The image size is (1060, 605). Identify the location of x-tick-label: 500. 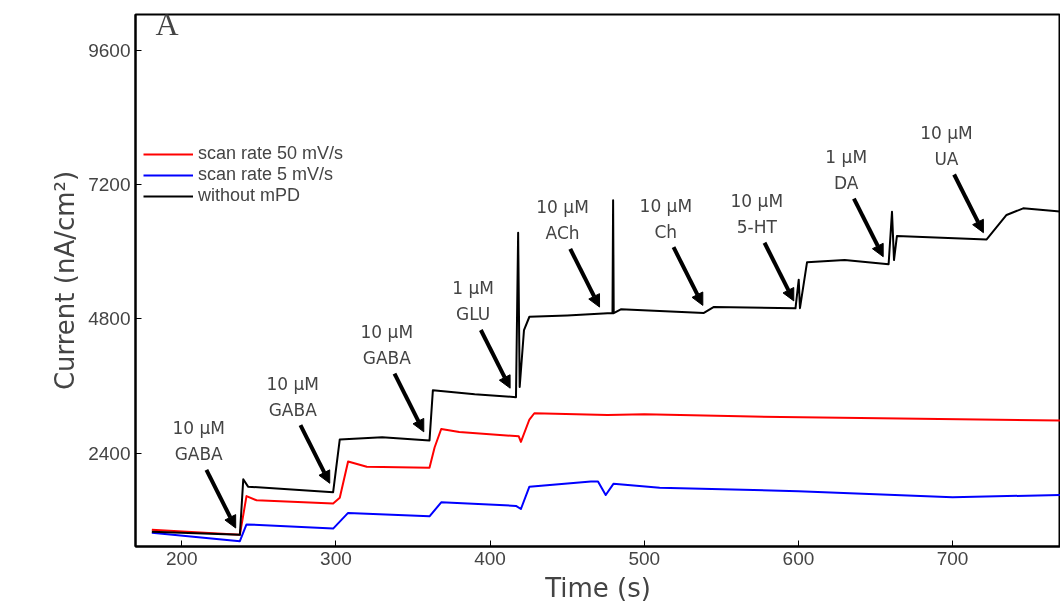
(644, 558).